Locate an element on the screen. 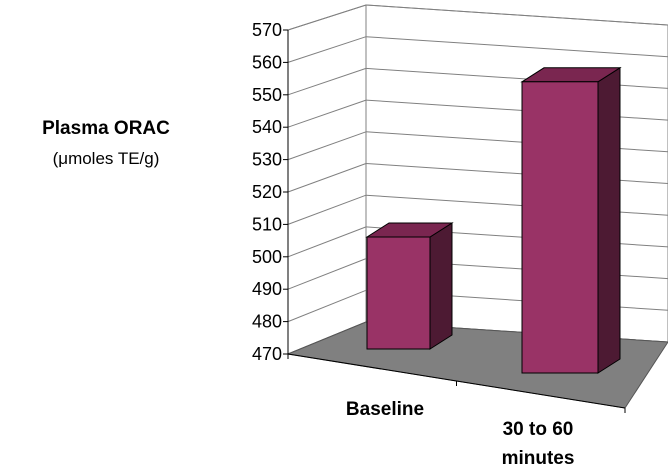  y-tick-label: 540 is located at coordinates (267, 127).